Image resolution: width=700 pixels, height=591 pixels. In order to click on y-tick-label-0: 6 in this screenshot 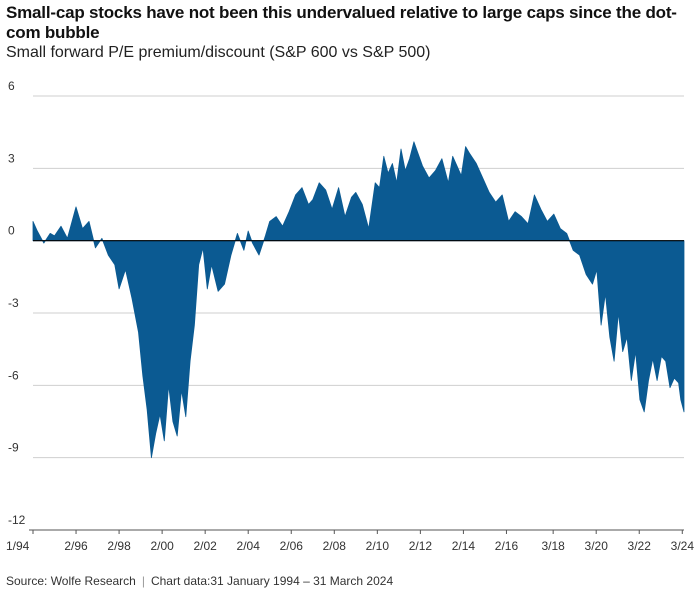, I will do `click(11, 86)`.